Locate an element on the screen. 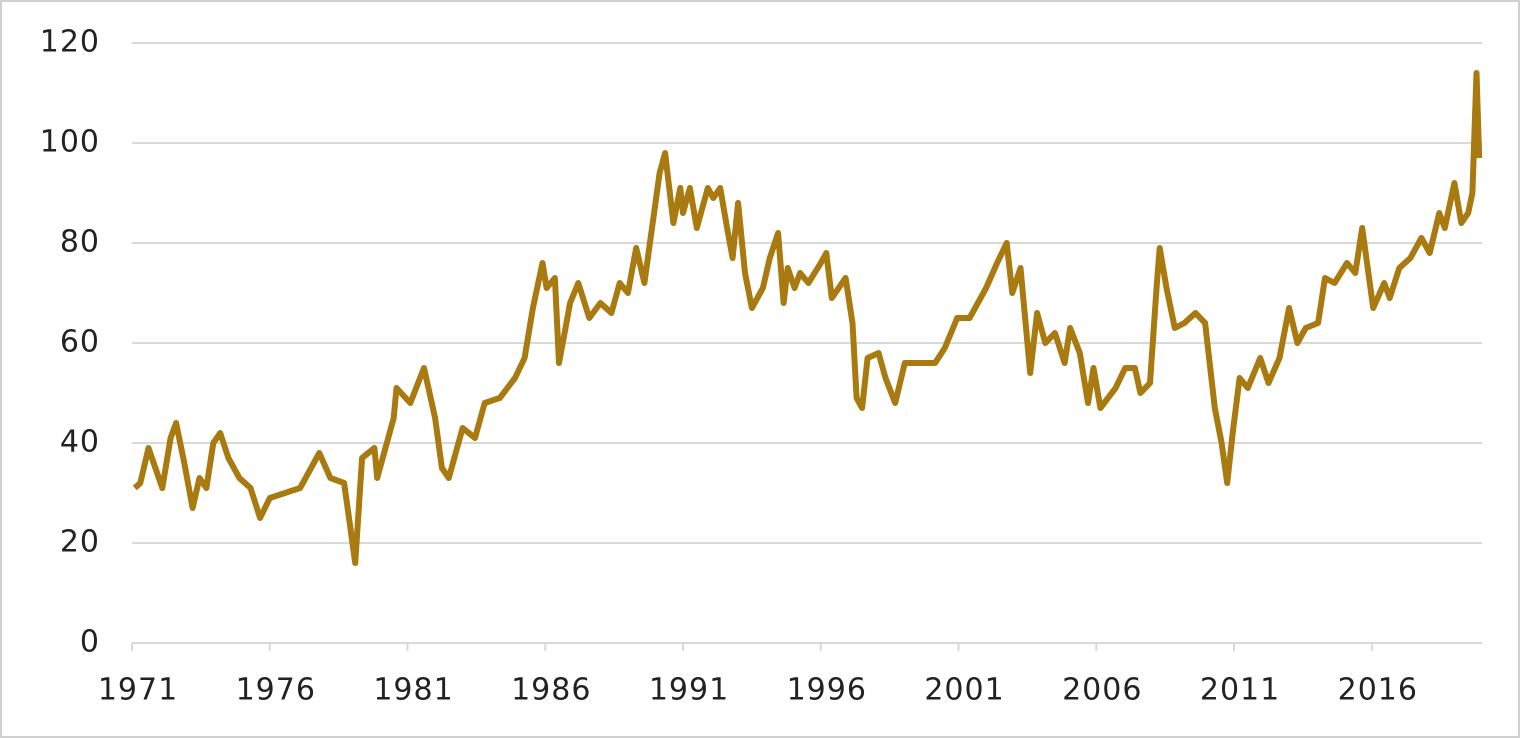  x-tick-label: 1986 is located at coordinates (551, 690).